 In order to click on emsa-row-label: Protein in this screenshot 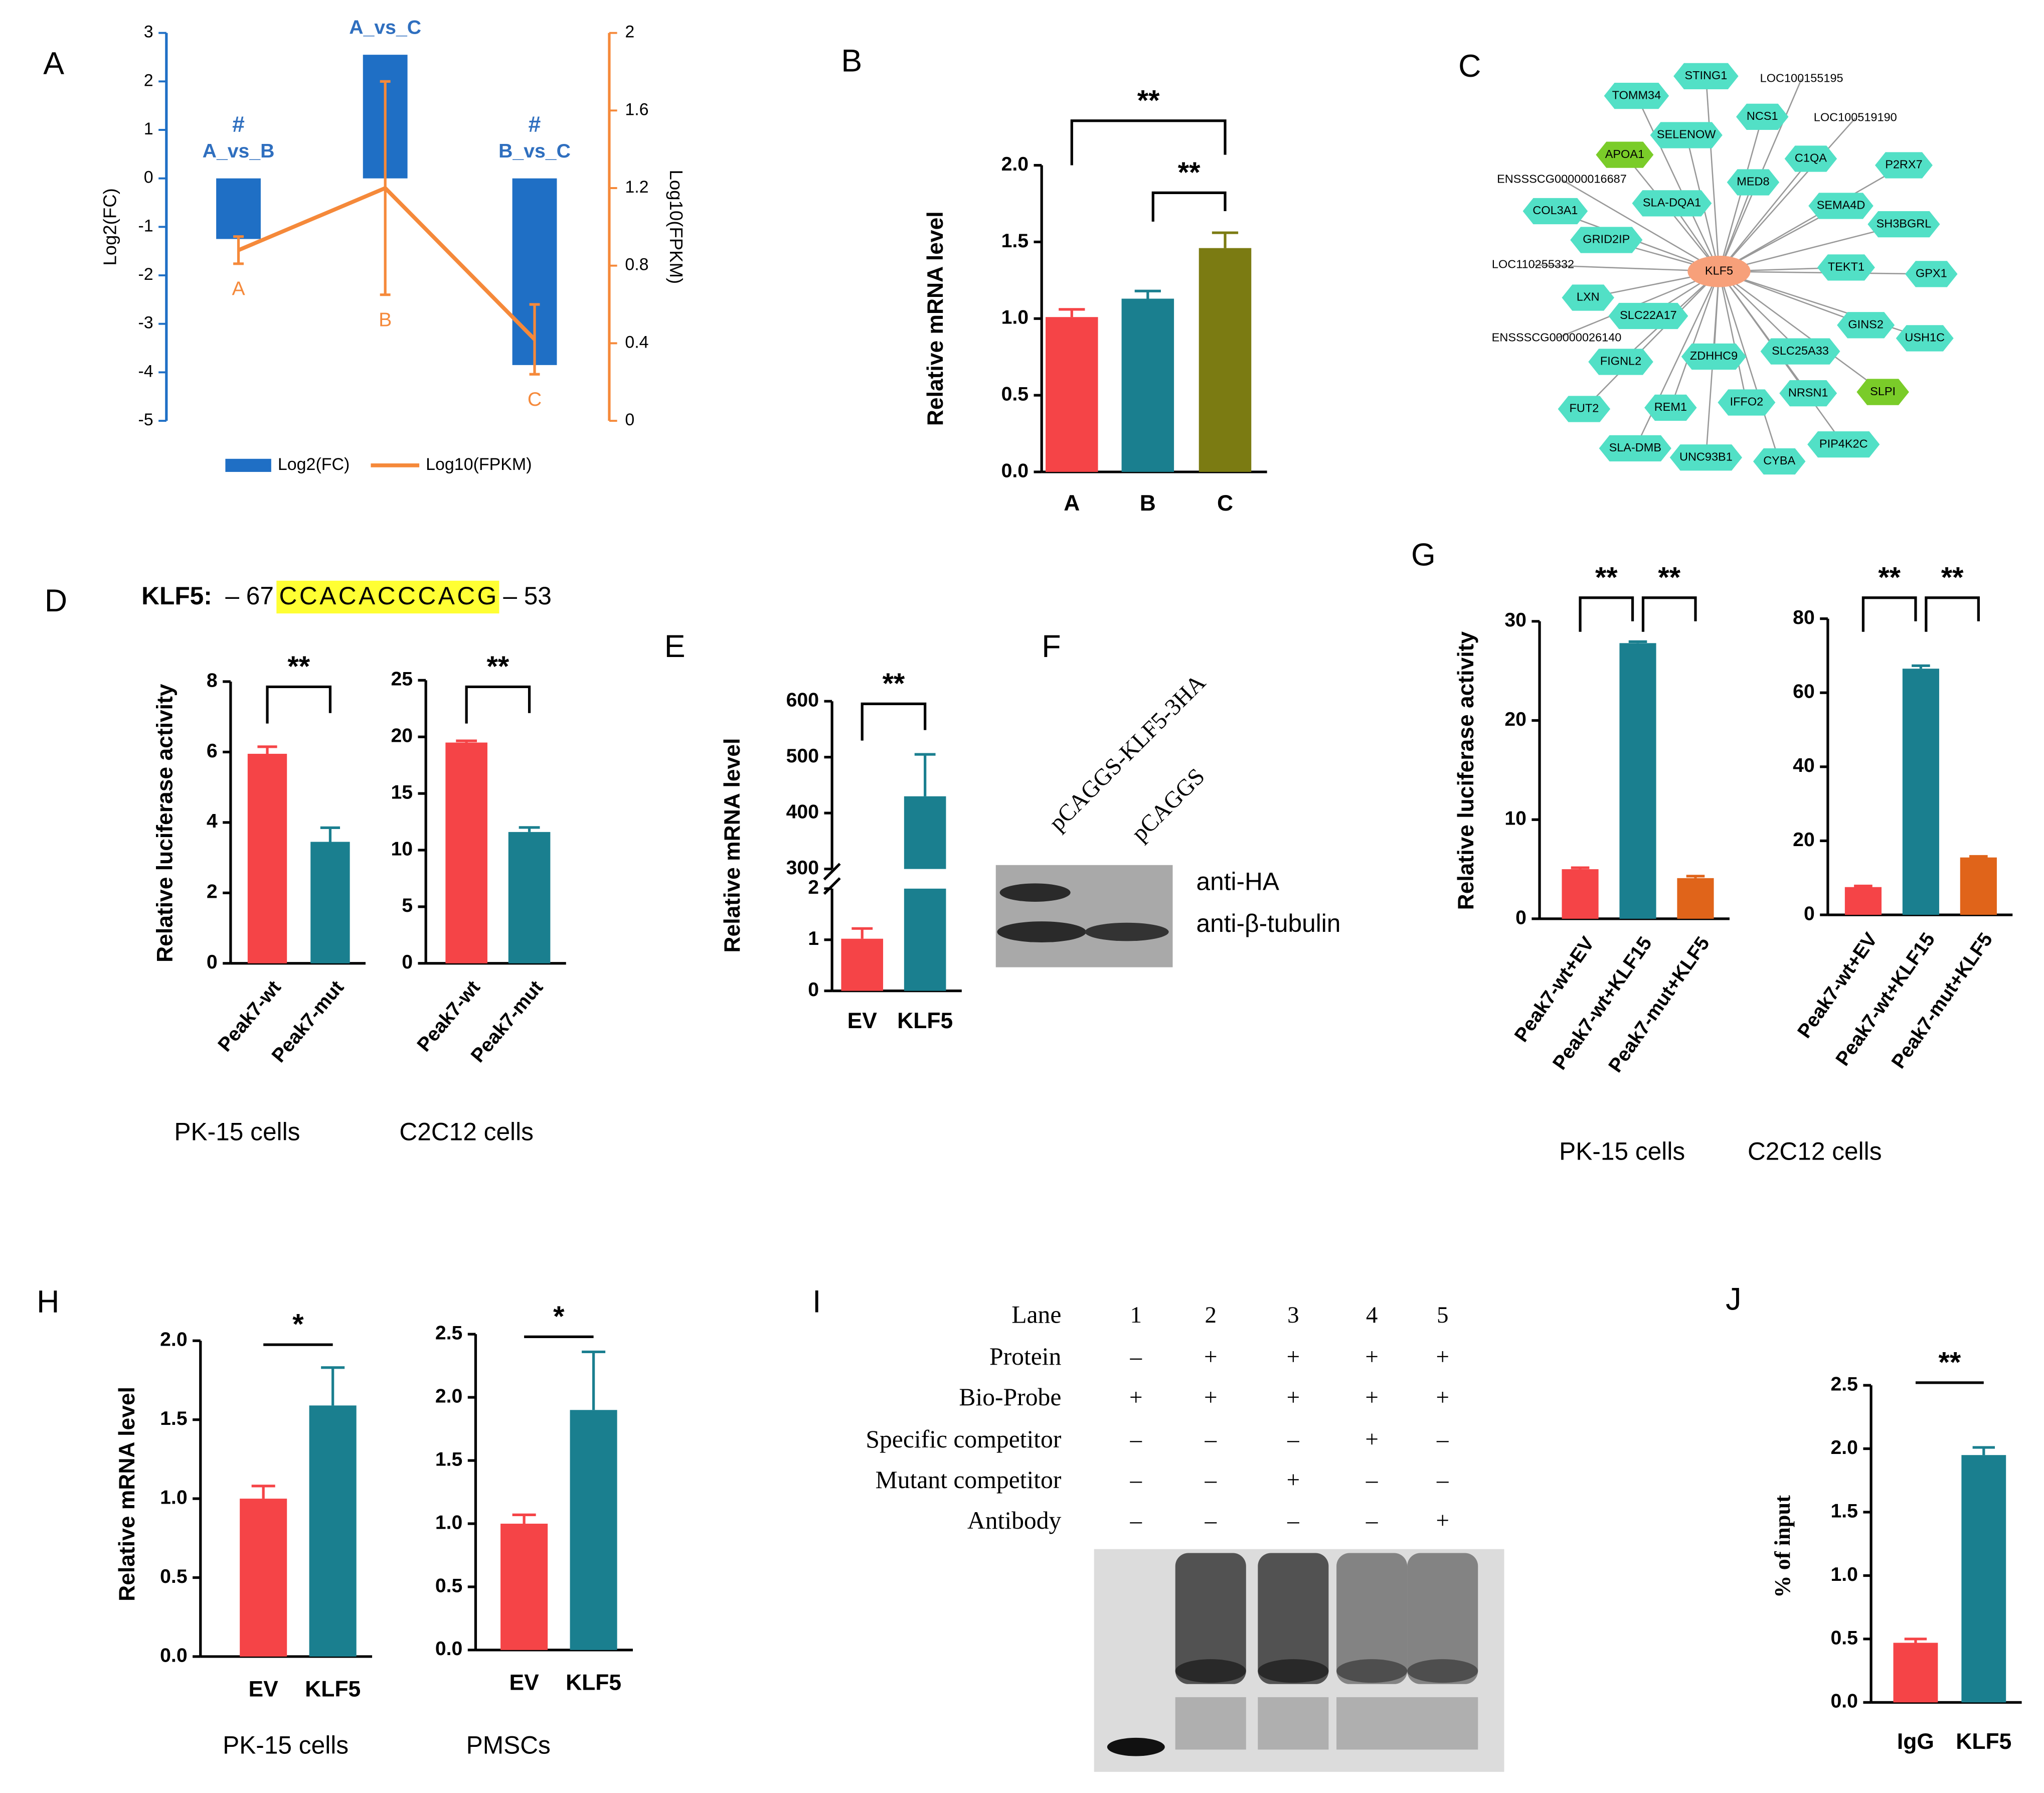, I will do `click(1025, 1356)`.